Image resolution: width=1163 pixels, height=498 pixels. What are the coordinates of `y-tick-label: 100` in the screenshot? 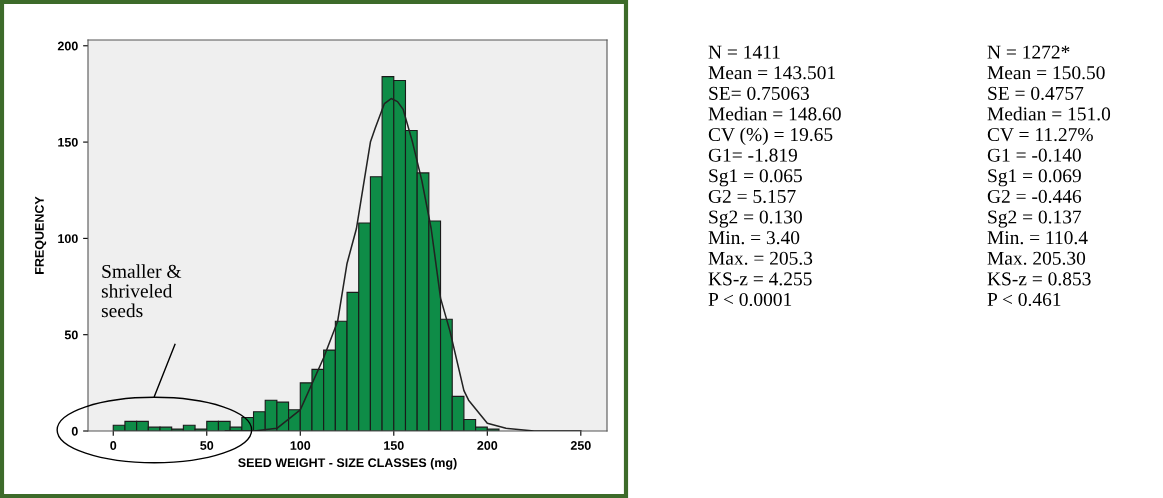 It's located at (68, 239).